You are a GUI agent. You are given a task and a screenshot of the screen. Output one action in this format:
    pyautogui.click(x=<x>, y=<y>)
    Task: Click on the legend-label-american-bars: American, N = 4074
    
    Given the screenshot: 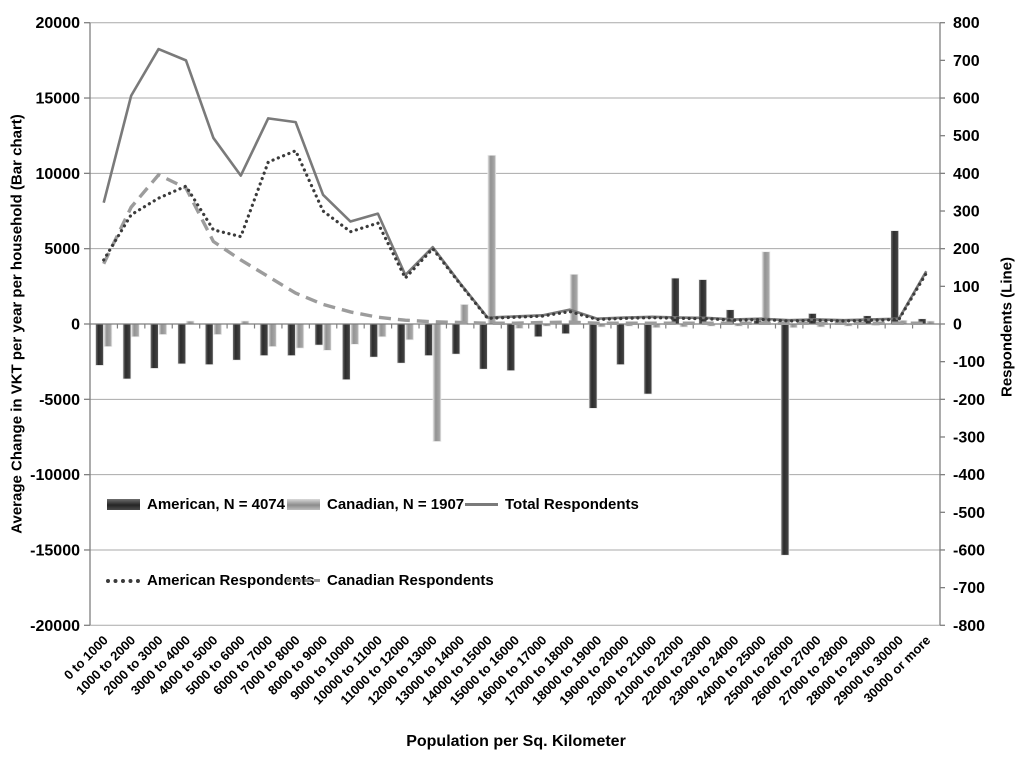 What is the action you would take?
    pyautogui.click(x=216, y=504)
    